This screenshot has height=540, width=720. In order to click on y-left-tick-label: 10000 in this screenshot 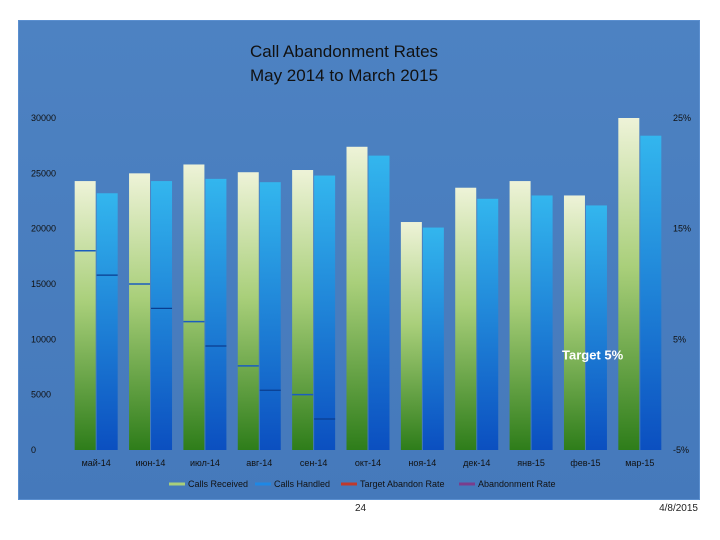, I will do `click(43, 339)`.